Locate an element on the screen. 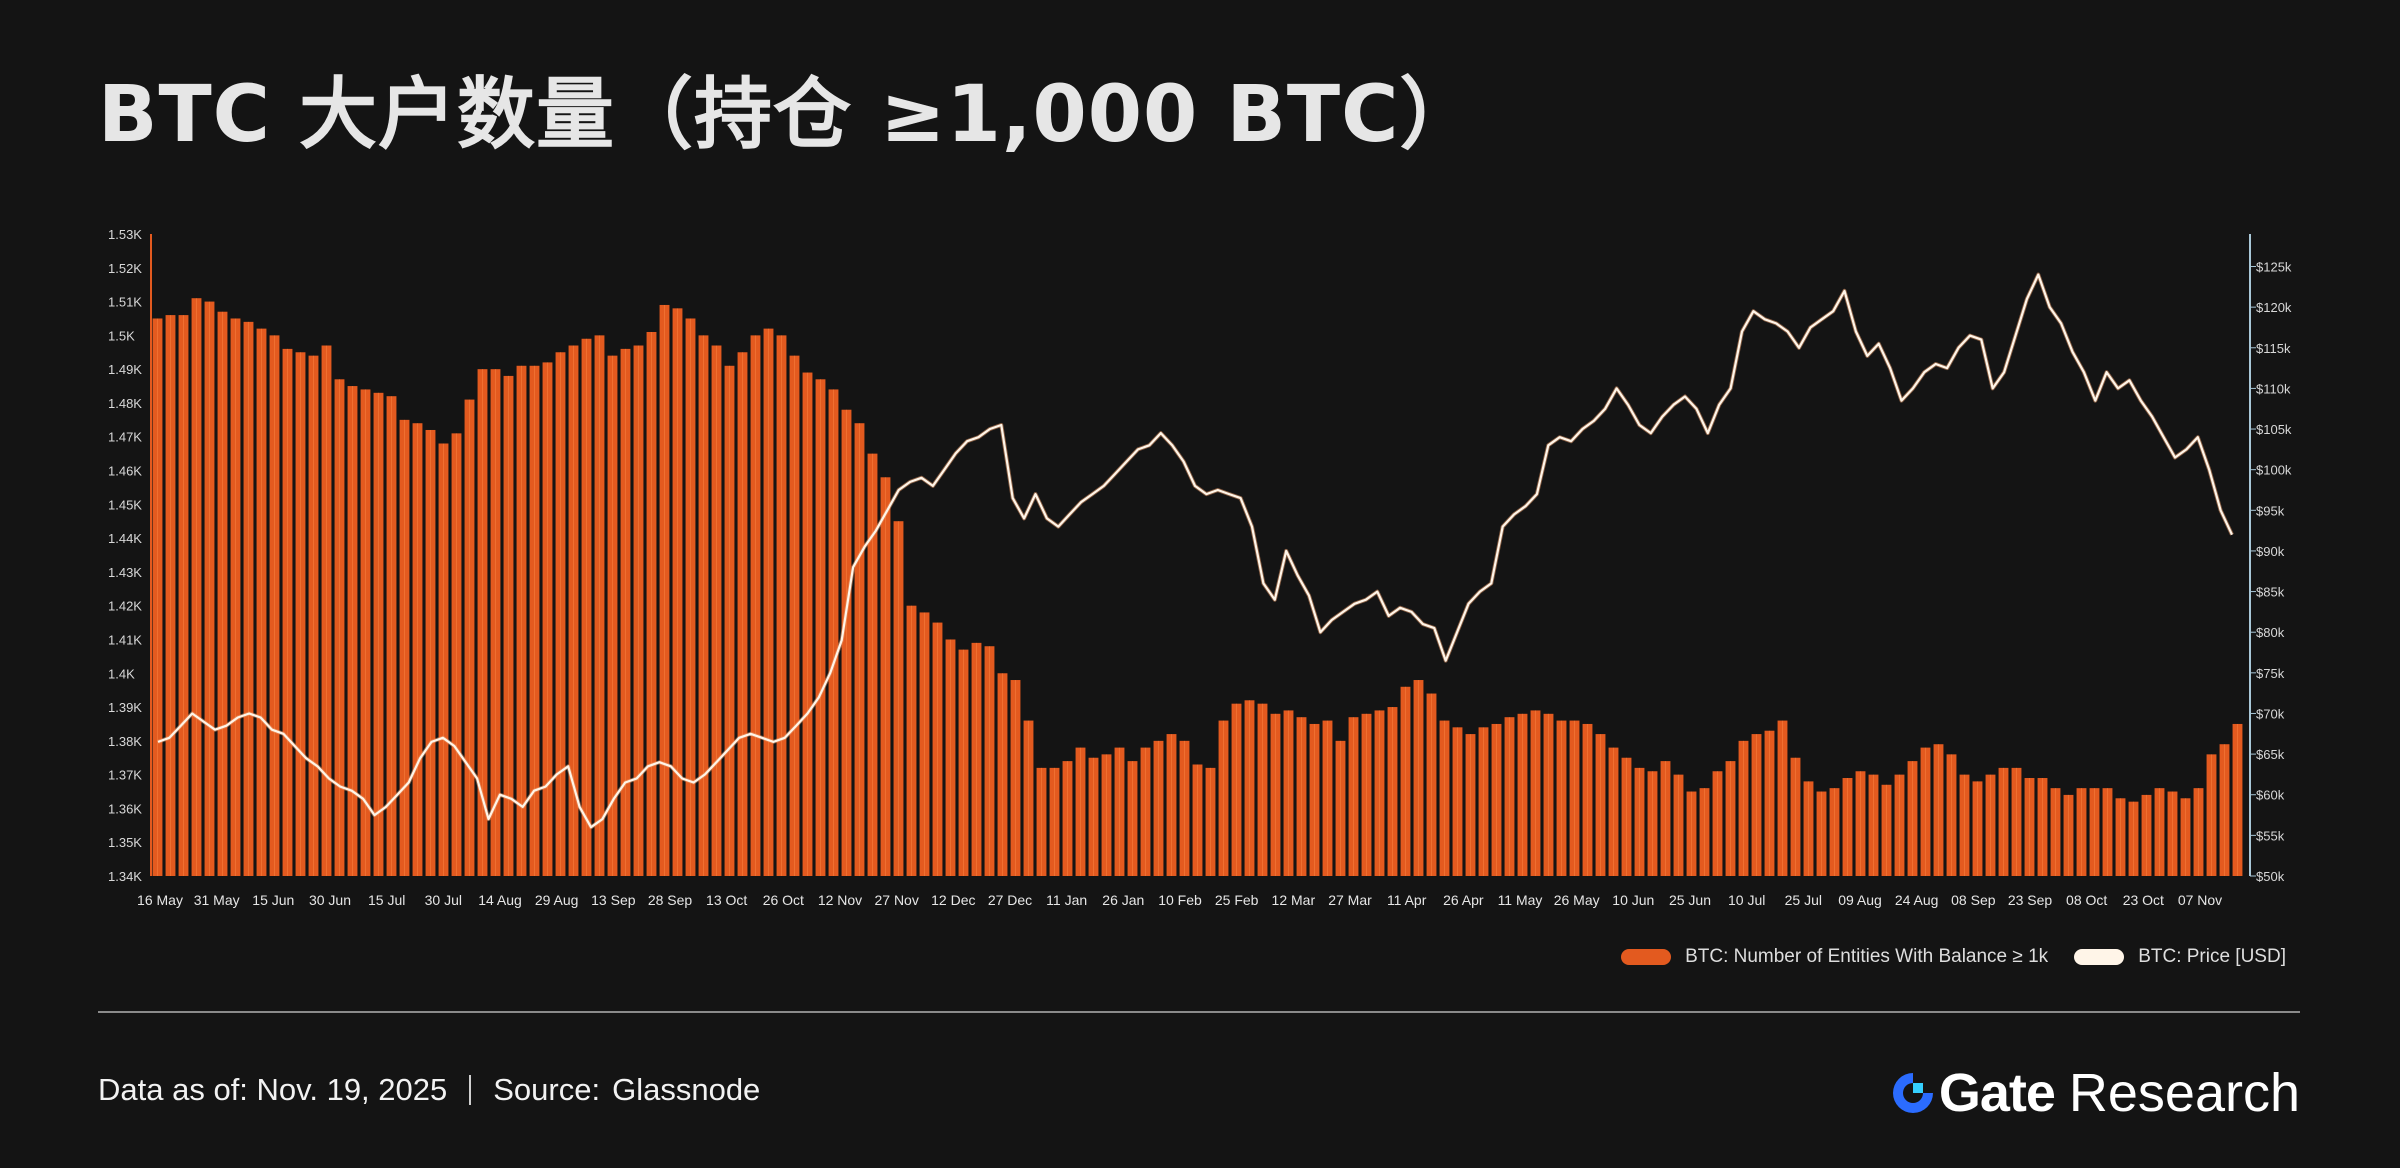 The width and height of the screenshot is (2400, 1168). x-tick-label: 12 Dec is located at coordinates (953, 900).